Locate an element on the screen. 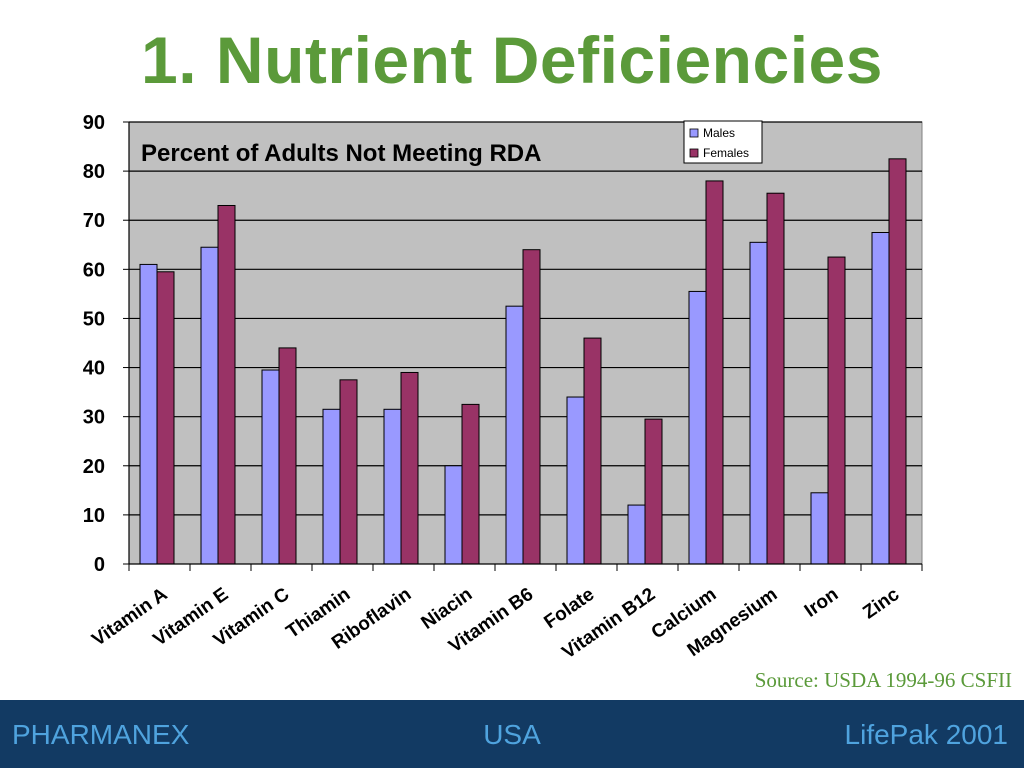  y-tick-label: 20 is located at coordinates (94, 467).